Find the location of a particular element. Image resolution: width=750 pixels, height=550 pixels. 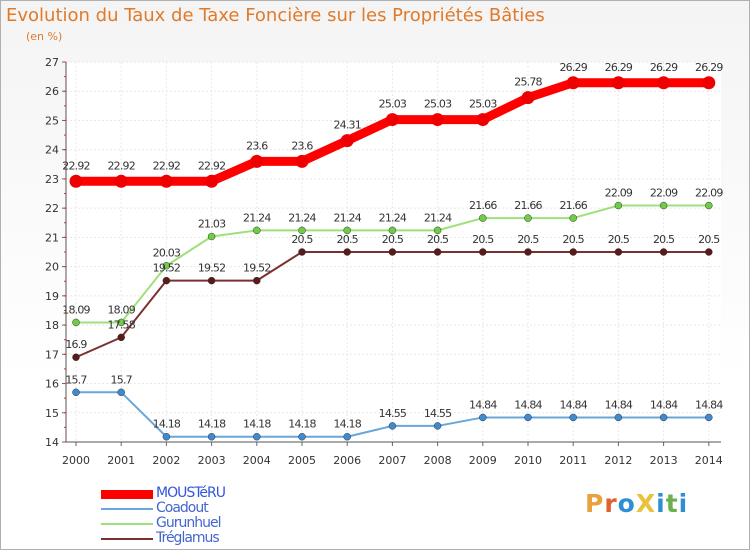

x-tick-label: 2002 is located at coordinates (166, 460).